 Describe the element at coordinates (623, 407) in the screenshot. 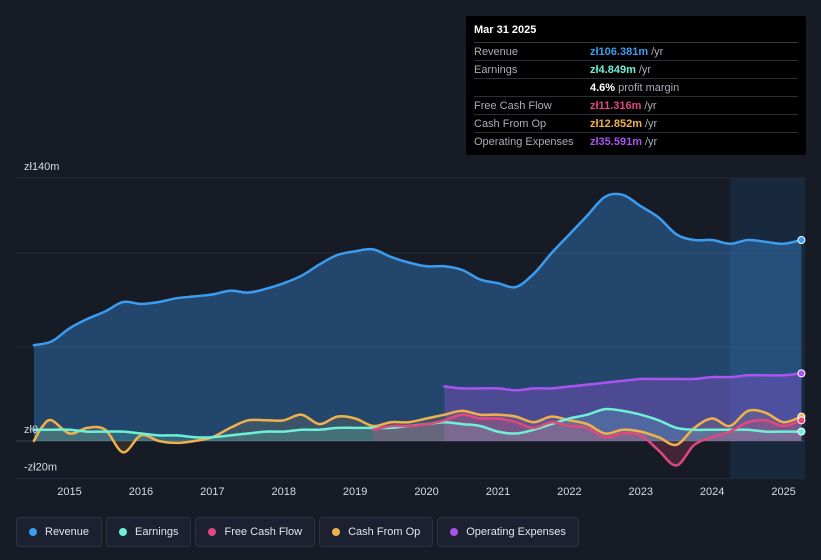

I see `series-area-operating-expenses` at that location.